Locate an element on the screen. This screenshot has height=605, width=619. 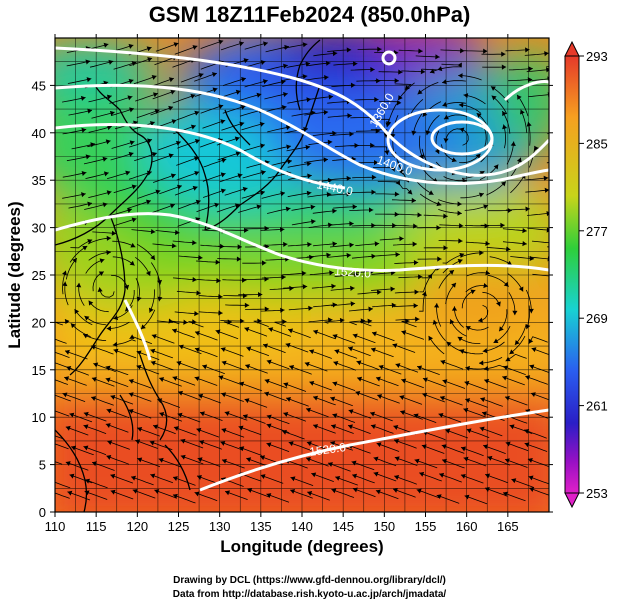
x-tick-label: 110 is located at coordinates (55, 526).